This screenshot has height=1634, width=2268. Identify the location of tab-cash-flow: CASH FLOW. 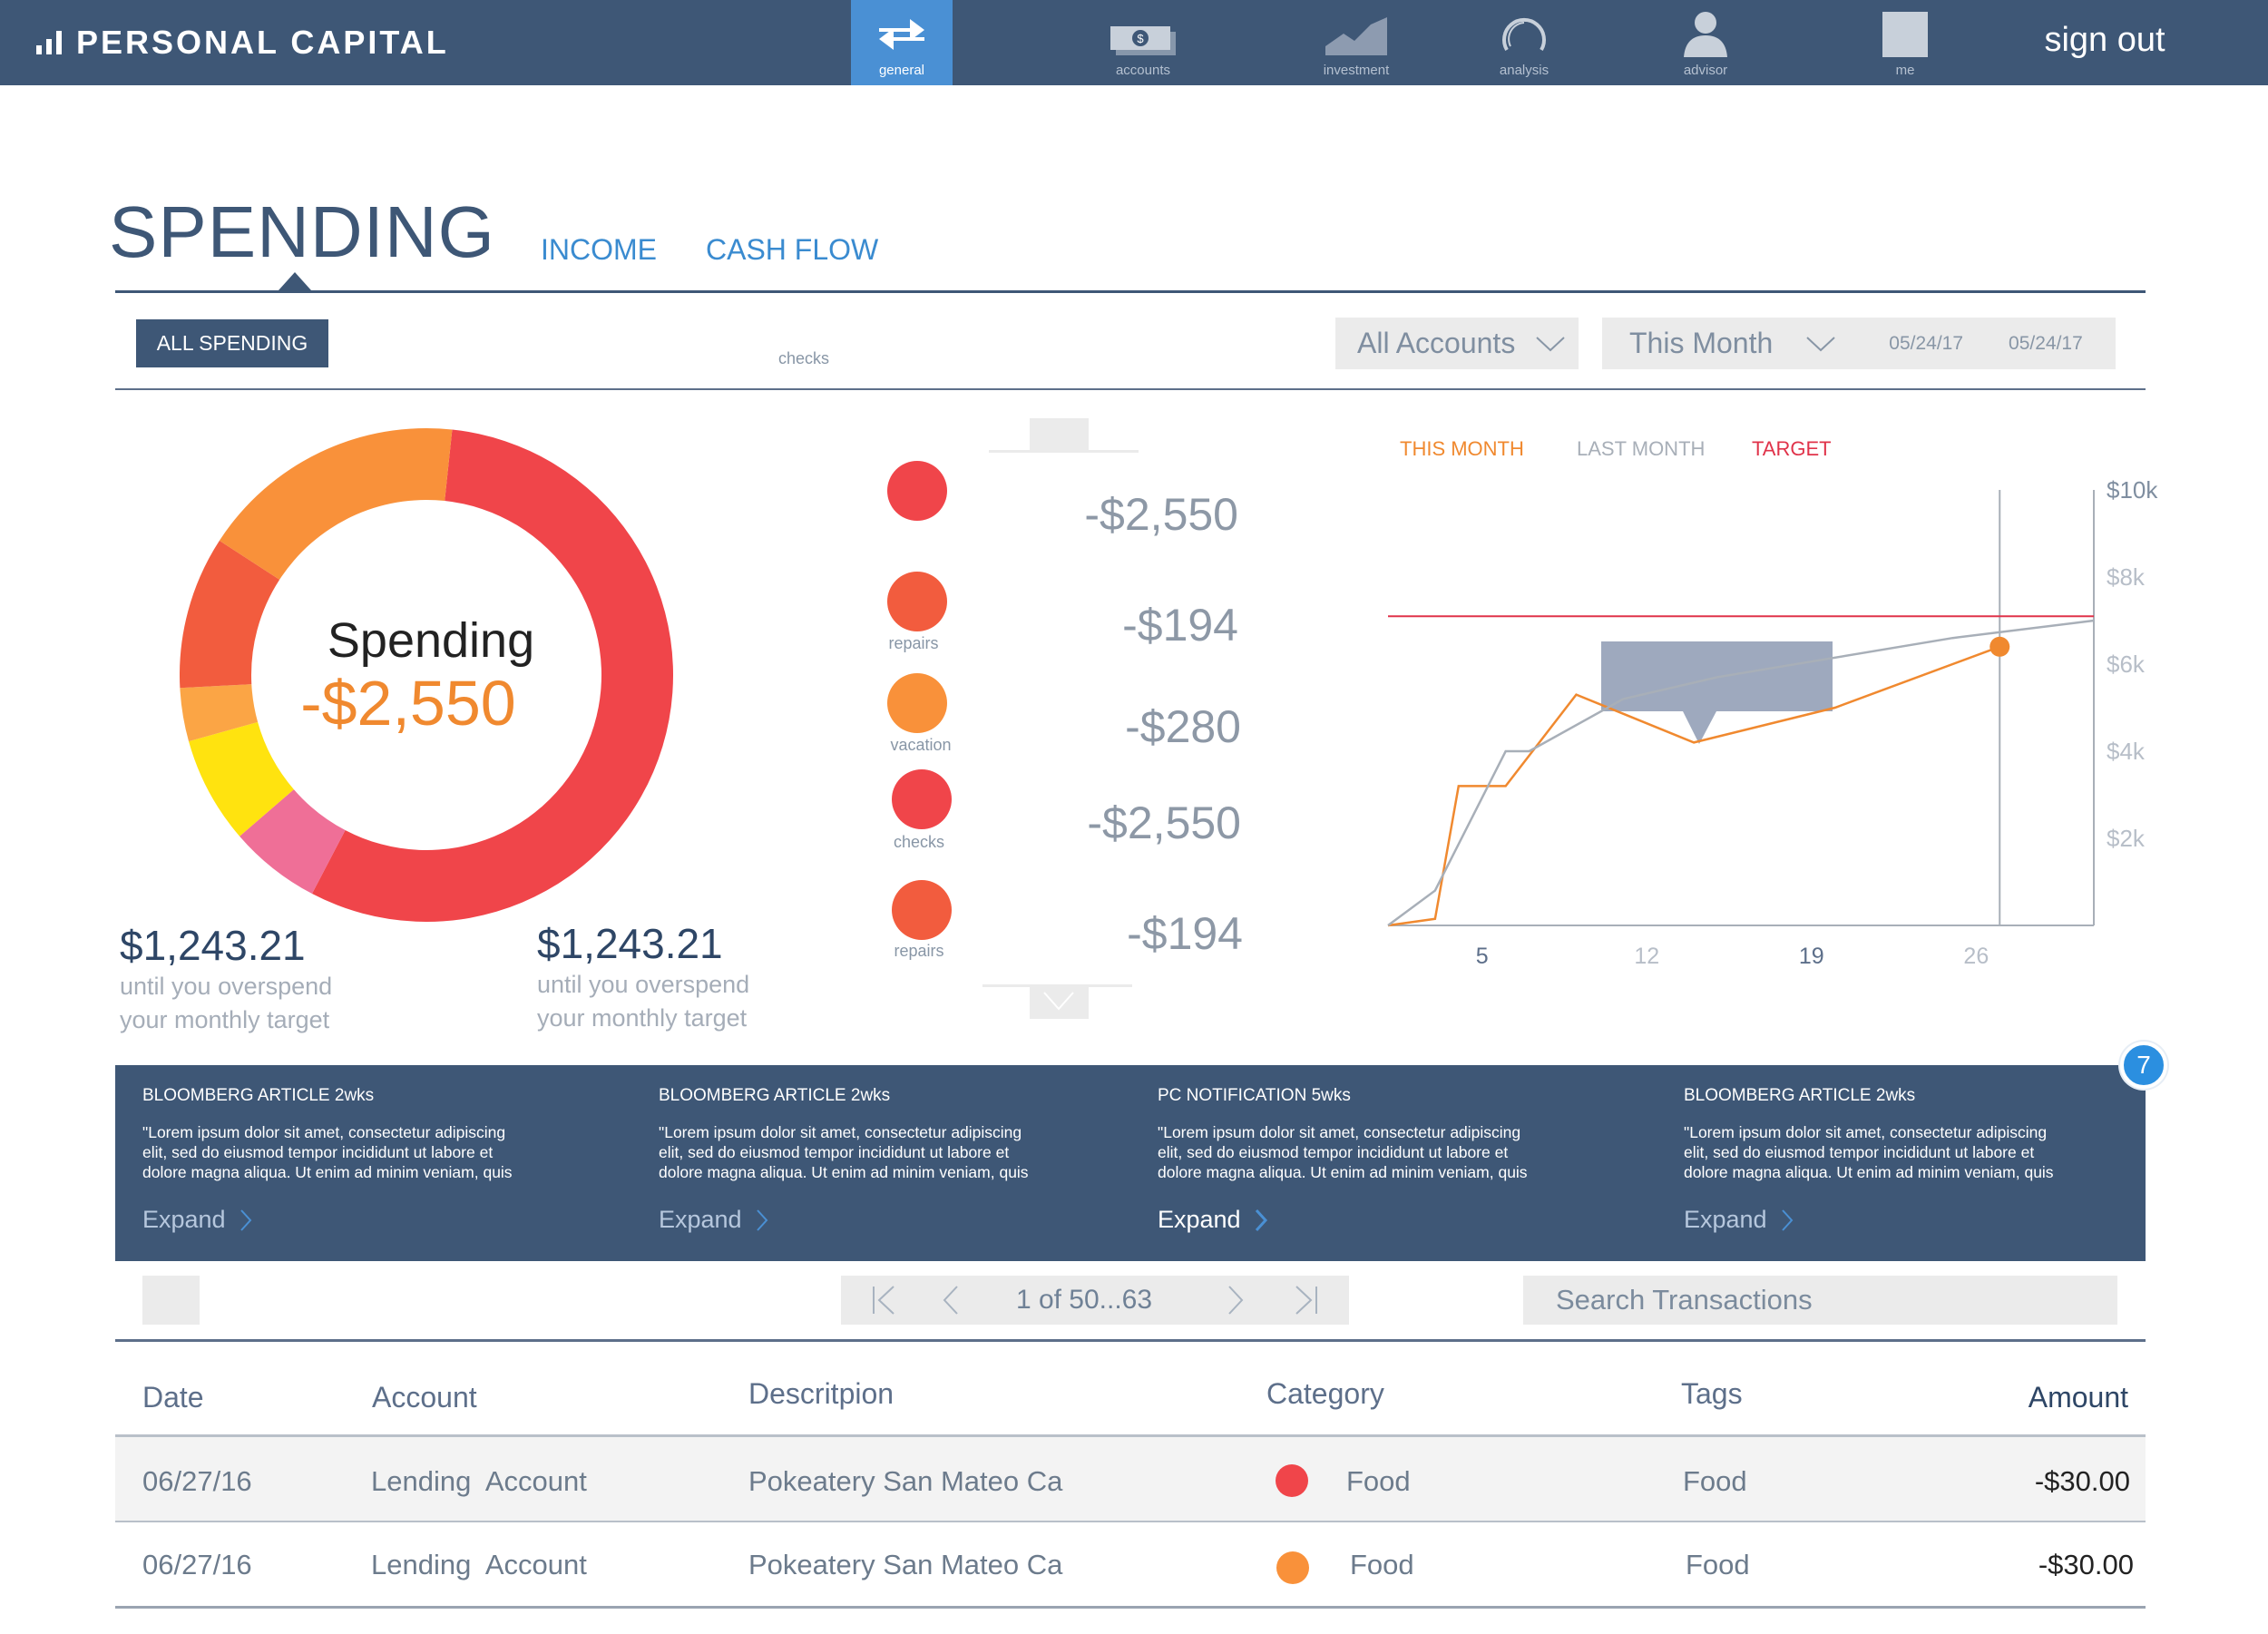
(793, 249).